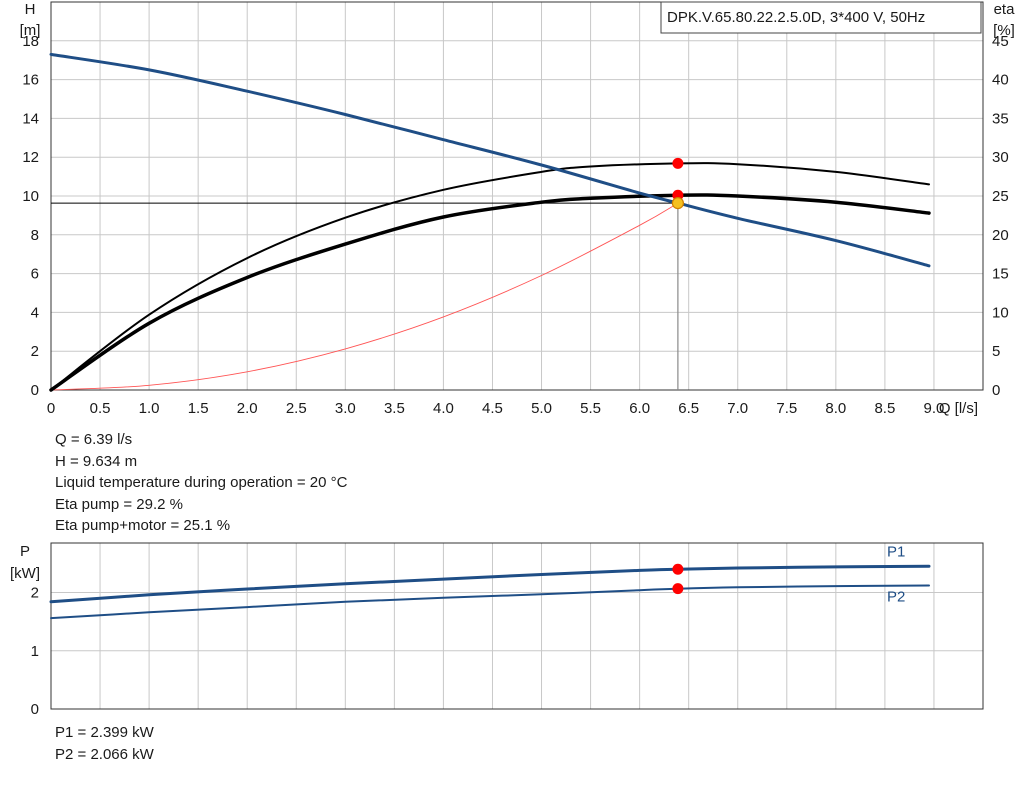 The width and height of the screenshot is (1024, 786). What do you see at coordinates (30, 41) in the screenshot?
I see `left-y-tick-label: 18` at bounding box center [30, 41].